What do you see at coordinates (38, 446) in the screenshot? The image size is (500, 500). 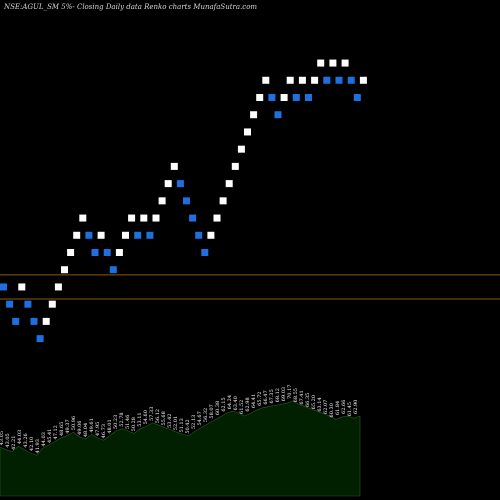 I see `volume-label: 41.93` at bounding box center [38, 446].